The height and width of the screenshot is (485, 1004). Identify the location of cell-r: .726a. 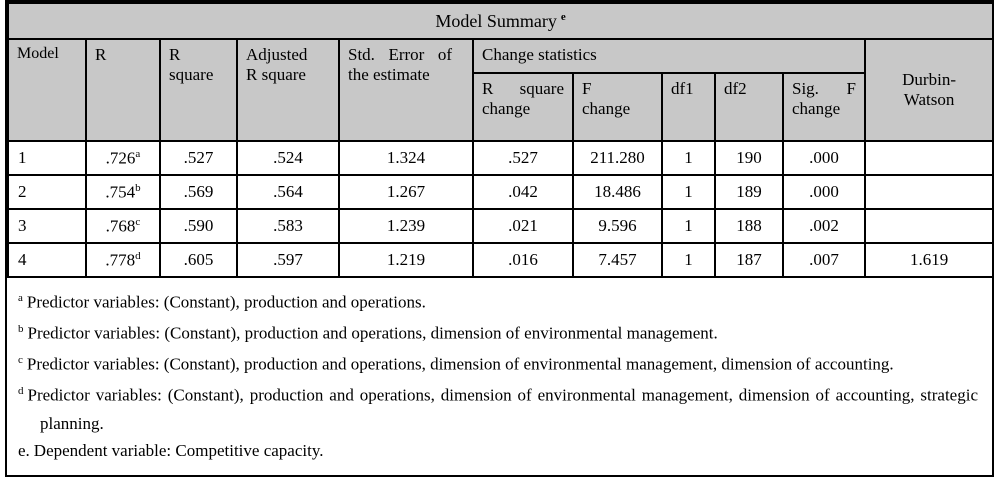
(123, 158).